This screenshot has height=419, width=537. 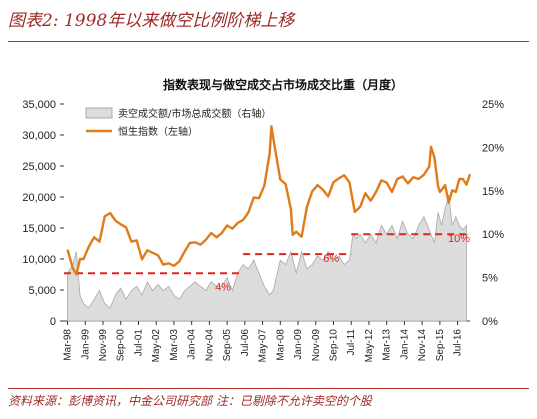 What do you see at coordinates (369, 346) in the screenshot?
I see `x-tick-label-17: May-12` at bounding box center [369, 346].